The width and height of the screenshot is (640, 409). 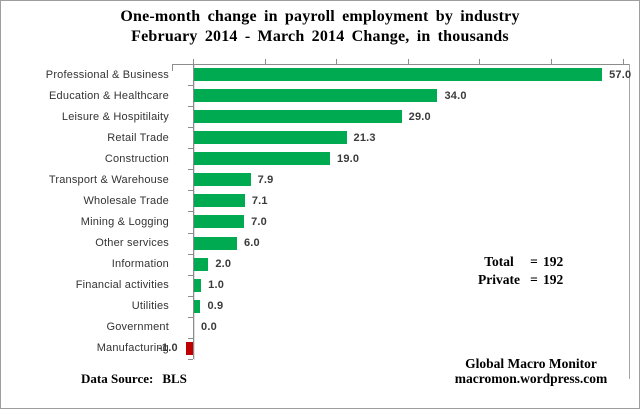 I want to click on value-label: 19.0, so click(x=348, y=158).